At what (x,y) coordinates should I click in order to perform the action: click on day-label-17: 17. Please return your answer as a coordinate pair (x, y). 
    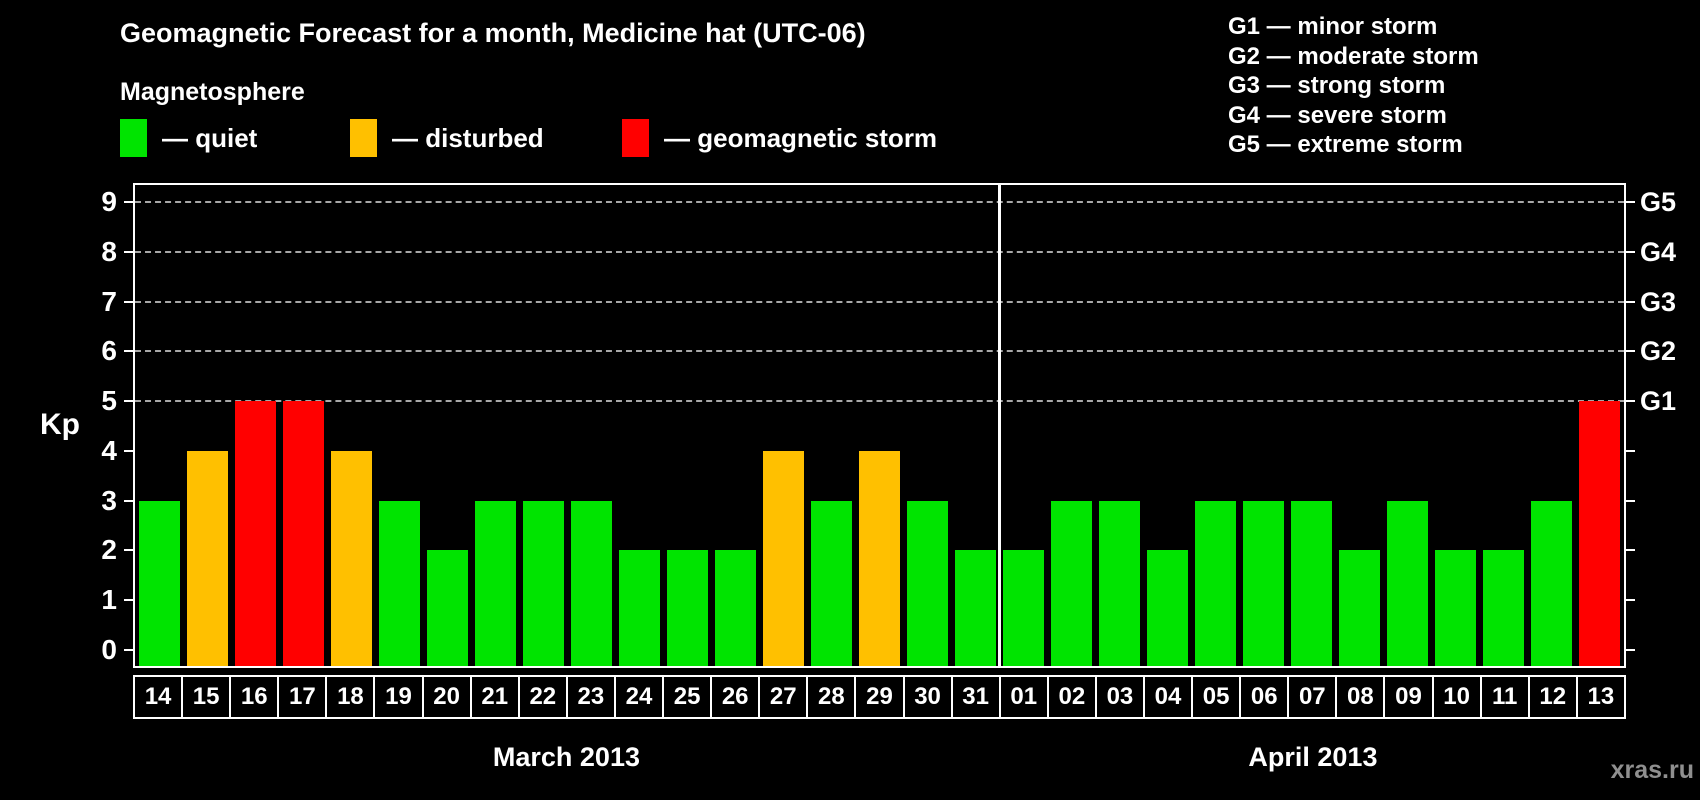
    Looking at the image, I should click on (302, 697).